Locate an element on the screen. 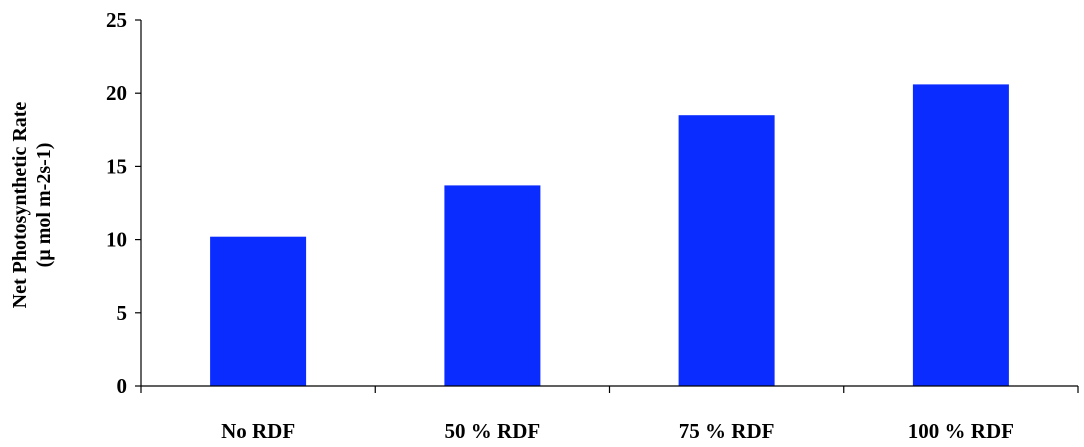 Image resolution: width=1084 pixels, height=447 pixels. y-tick-labels: 0 5 10 15 20 25 is located at coordinates (116, 203).